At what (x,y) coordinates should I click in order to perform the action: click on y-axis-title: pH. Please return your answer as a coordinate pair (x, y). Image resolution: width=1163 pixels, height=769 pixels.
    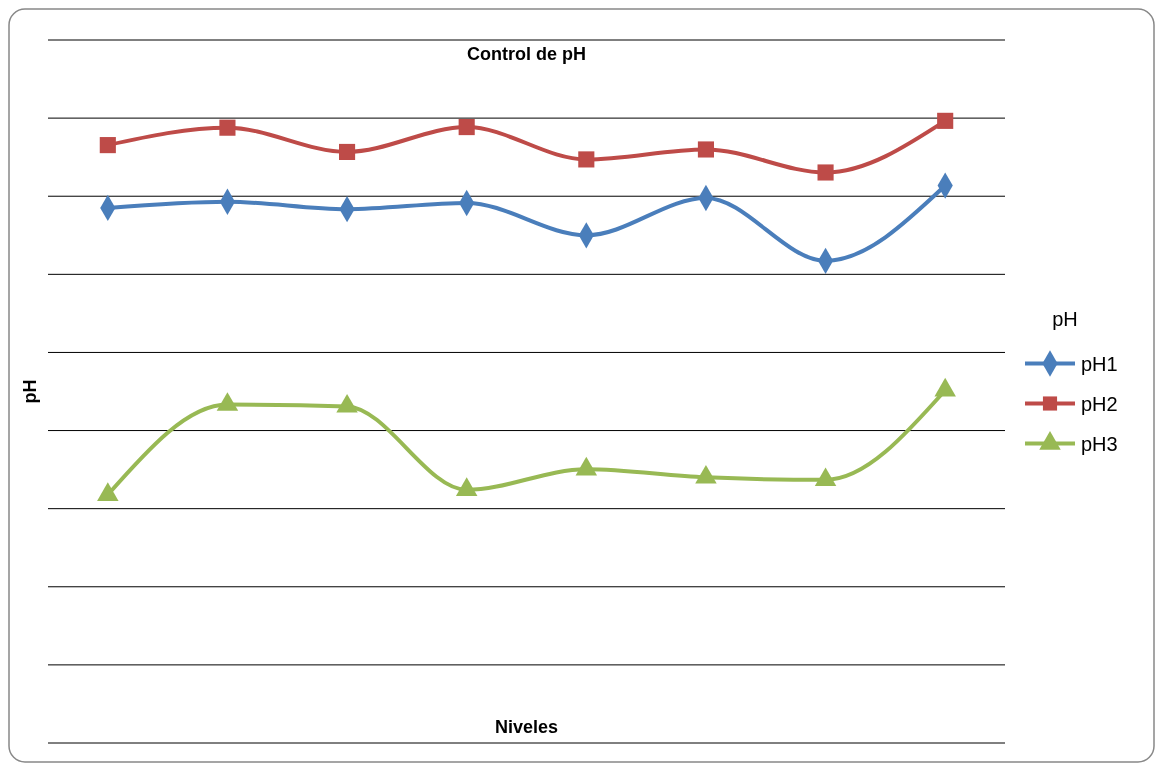
    Looking at the image, I should click on (30, 391).